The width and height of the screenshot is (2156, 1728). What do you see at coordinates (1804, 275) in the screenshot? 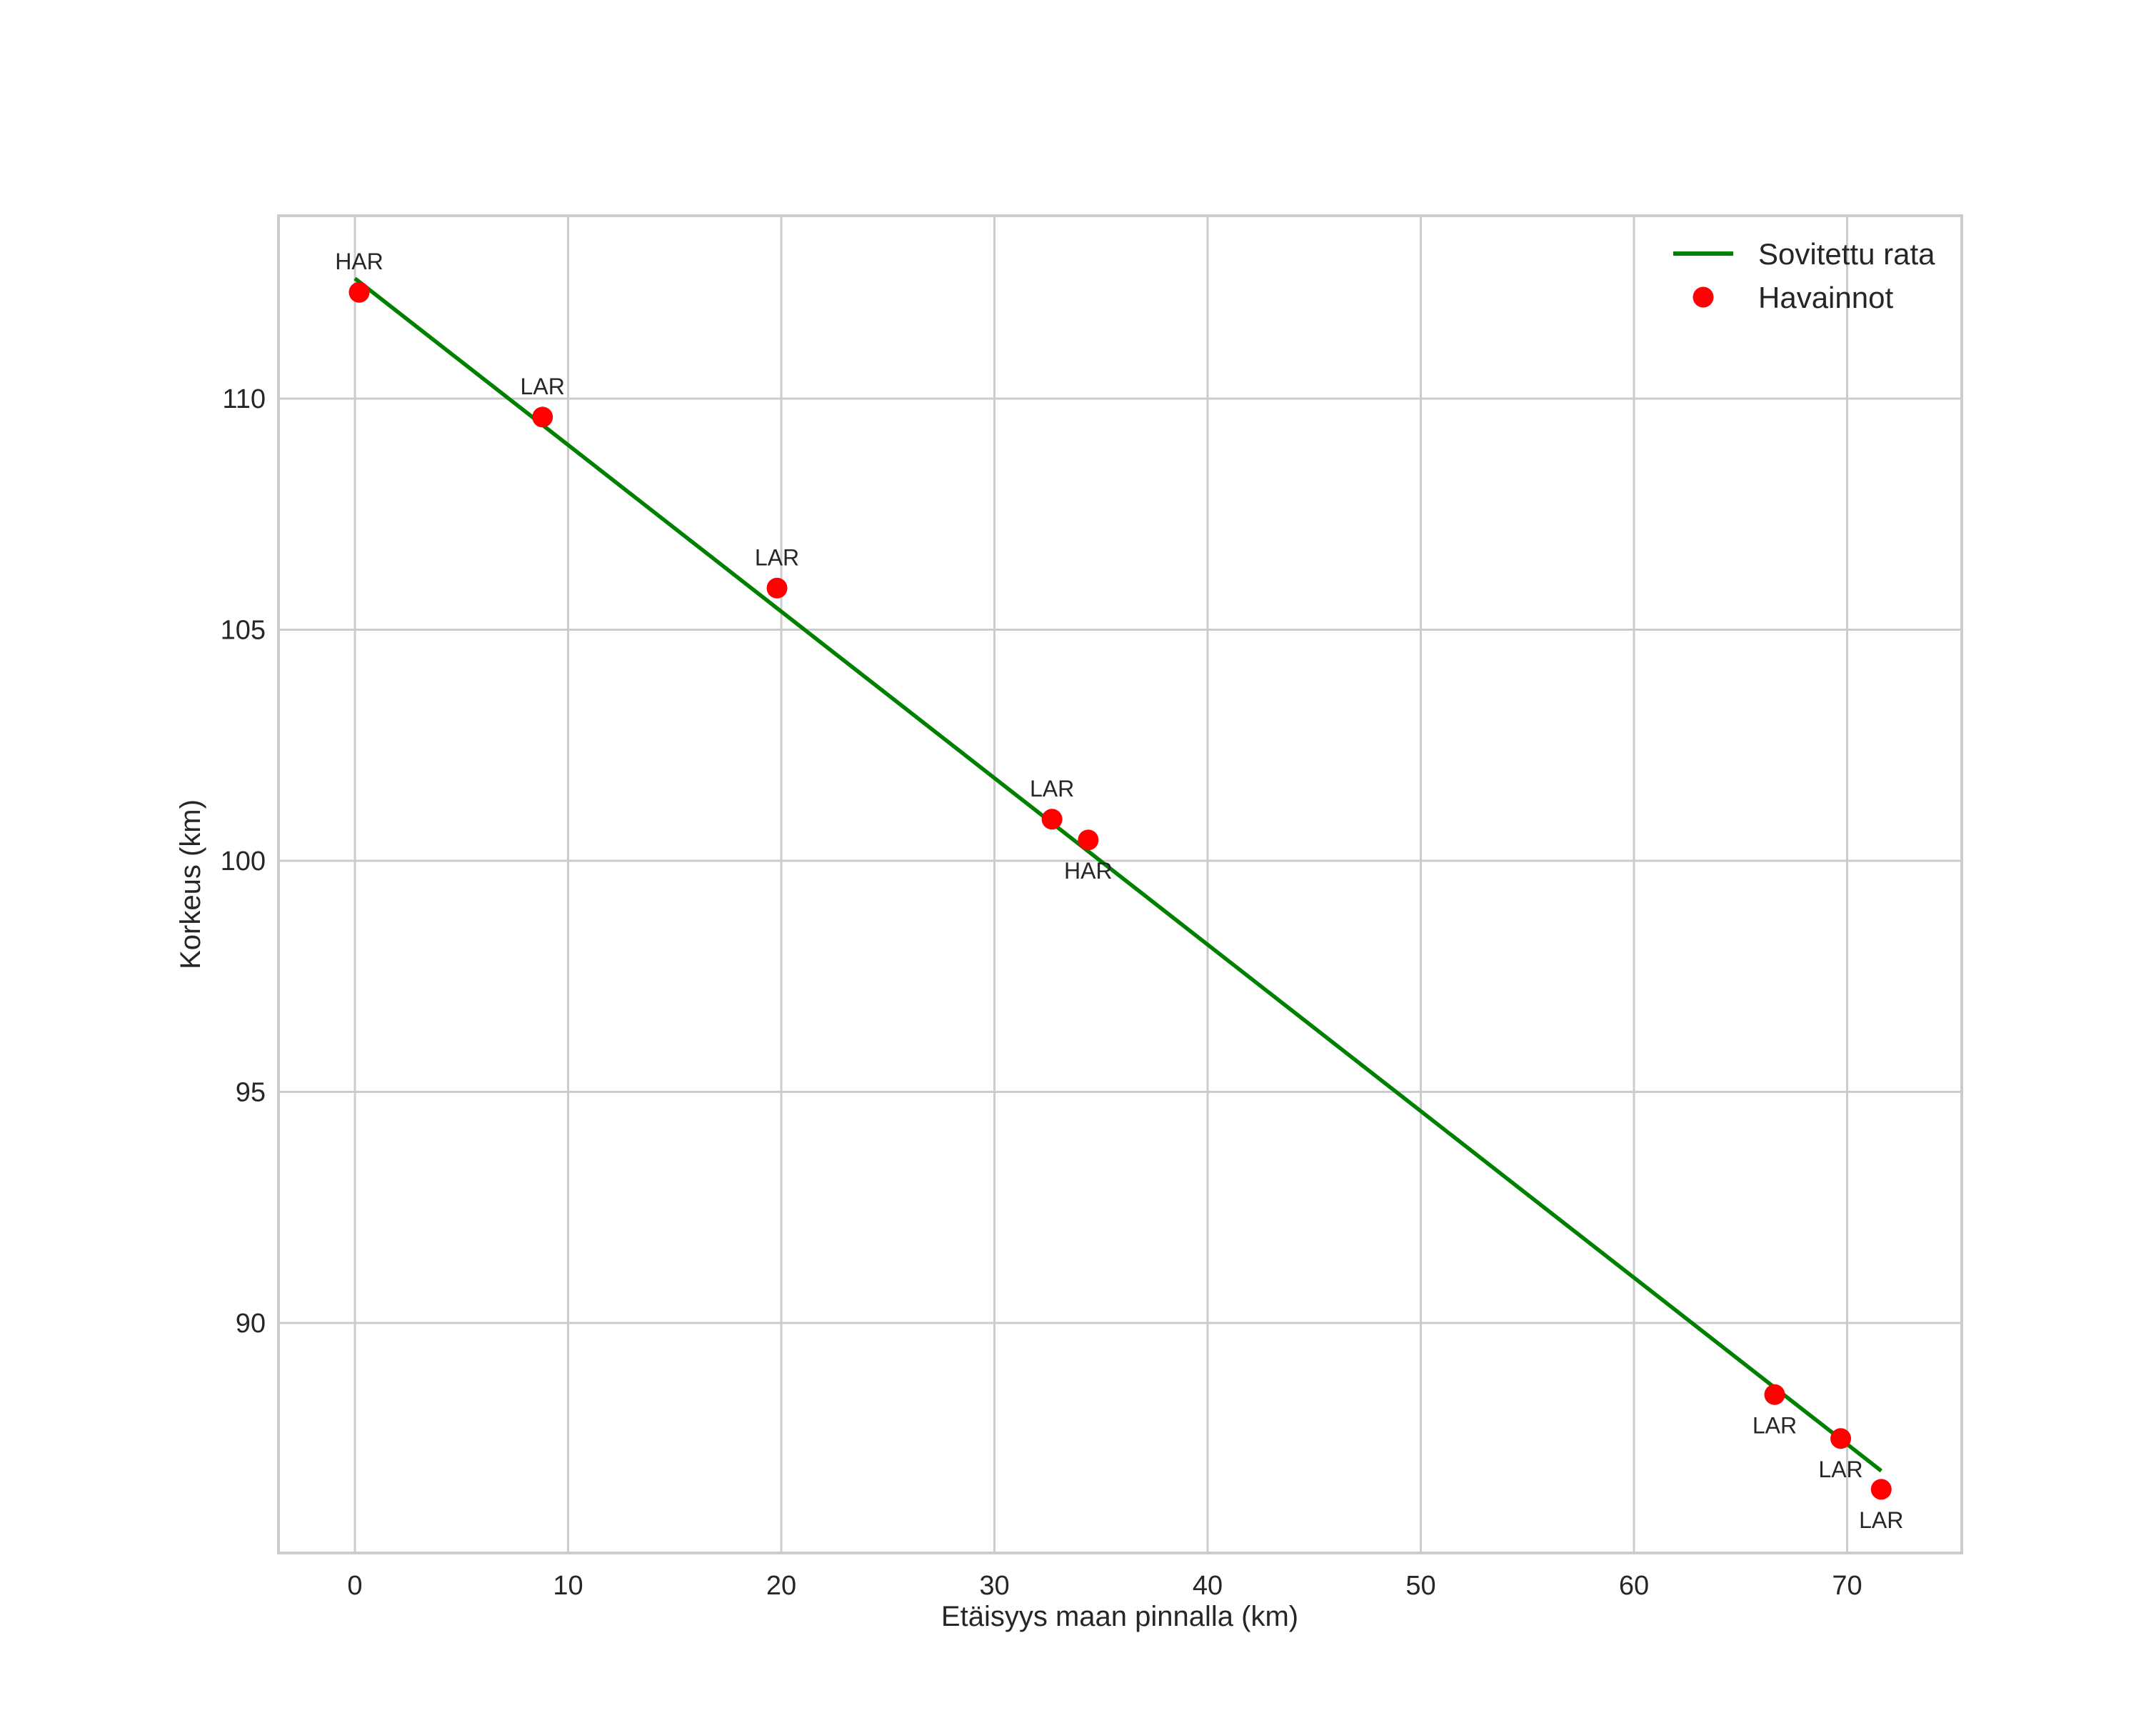
I see `legend: Sovitettu rata Havainnot` at bounding box center [1804, 275].